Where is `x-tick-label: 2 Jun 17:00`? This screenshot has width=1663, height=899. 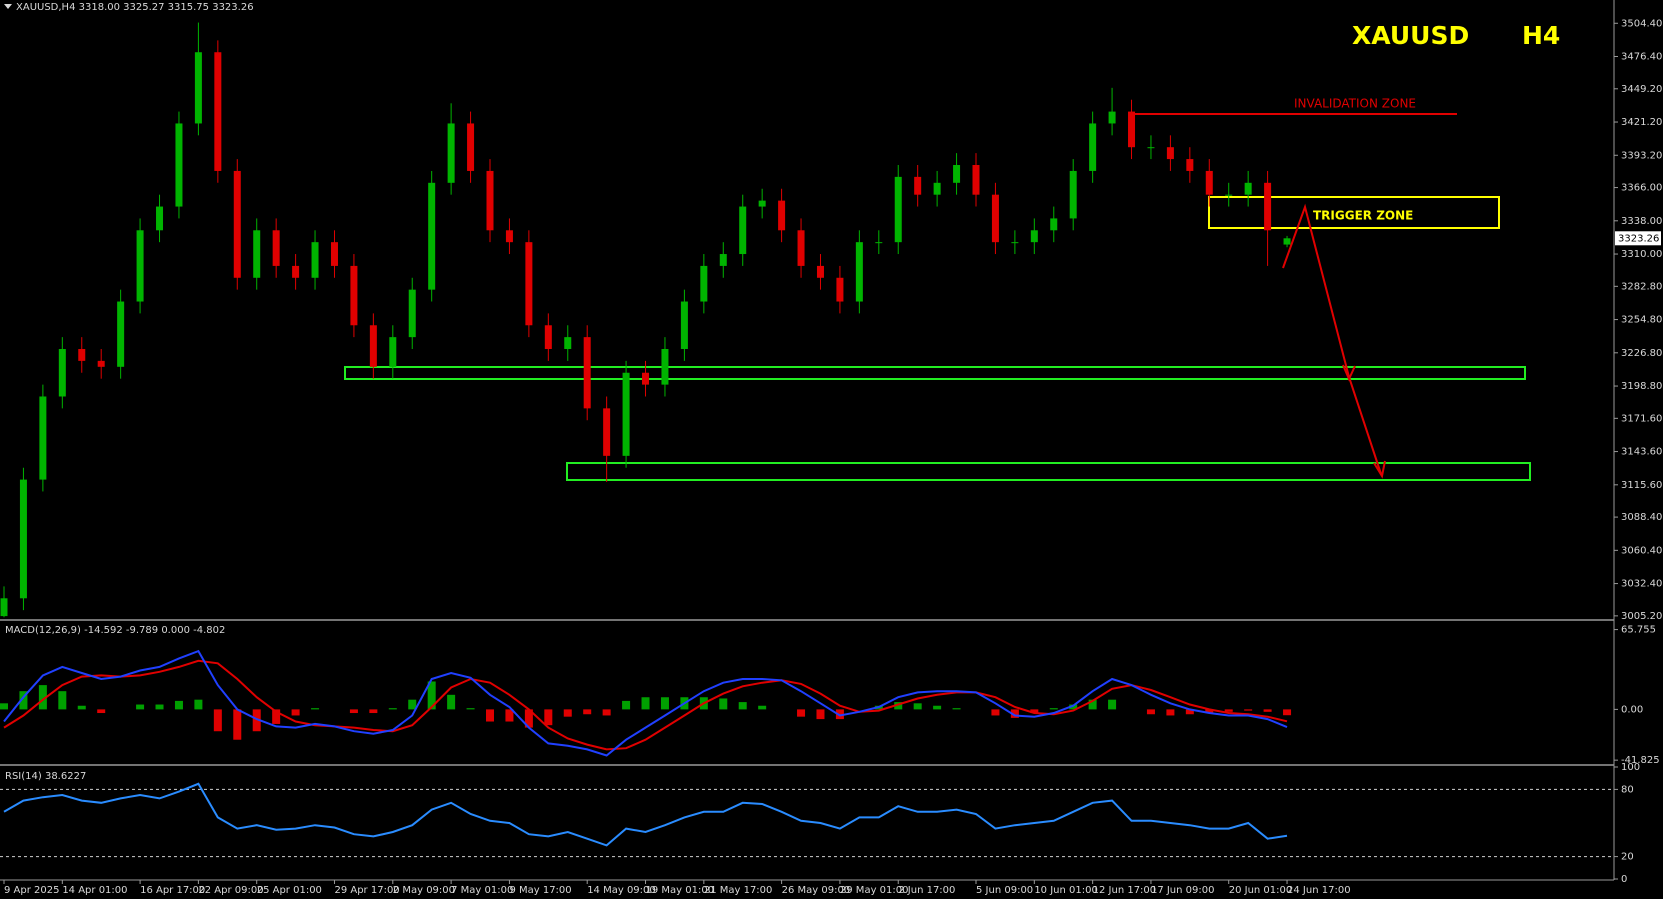 x-tick-label: 2 Jun 17:00 is located at coordinates (926, 890).